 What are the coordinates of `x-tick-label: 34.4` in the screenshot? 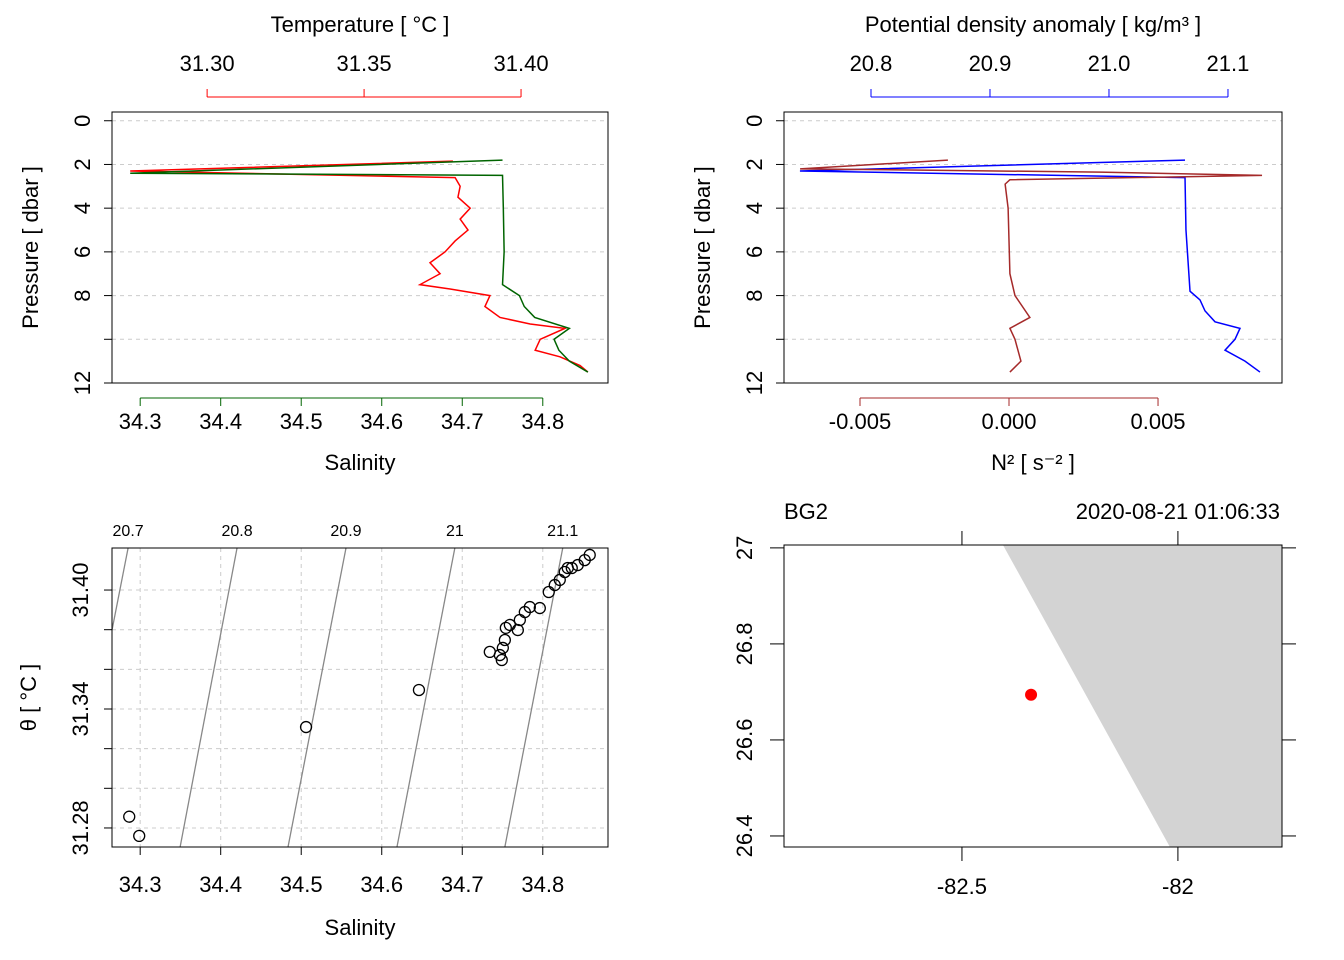 It's located at (220, 884).